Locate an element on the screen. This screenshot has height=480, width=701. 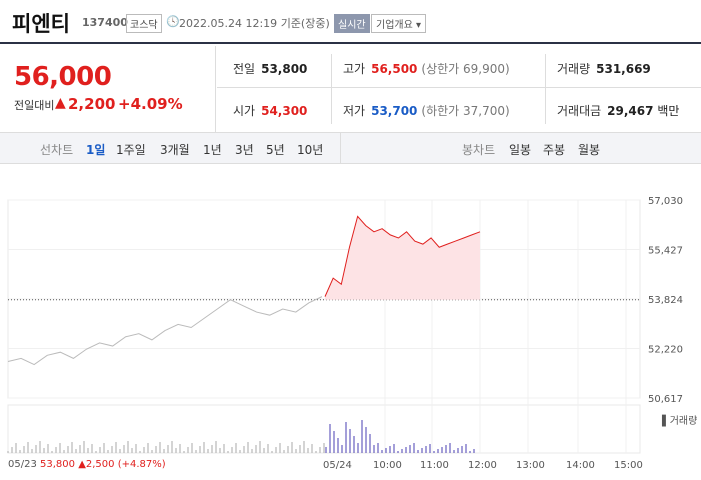
tab-1w: 1주일 is located at coordinates (131, 150).